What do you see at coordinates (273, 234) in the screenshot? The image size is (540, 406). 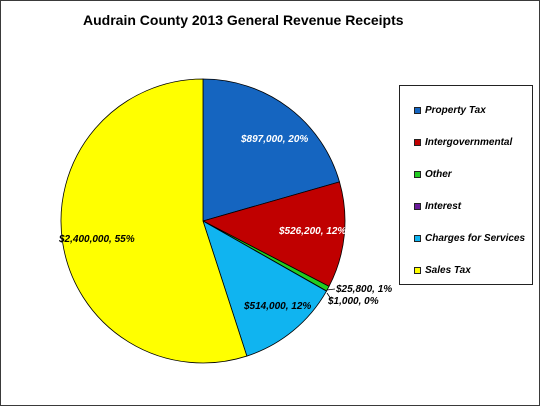 I see `pie-slice-intergovernmental` at bounding box center [273, 234].